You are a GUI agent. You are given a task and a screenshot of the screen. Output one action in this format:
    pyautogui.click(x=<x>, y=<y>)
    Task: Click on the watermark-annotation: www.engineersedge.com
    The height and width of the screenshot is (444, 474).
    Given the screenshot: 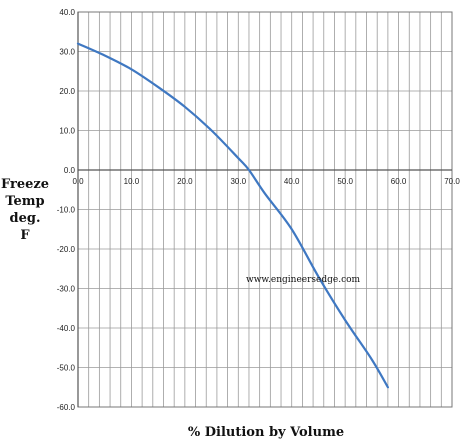 What is the action you would take?
    pyautogui.click(x=303, y=280)
    